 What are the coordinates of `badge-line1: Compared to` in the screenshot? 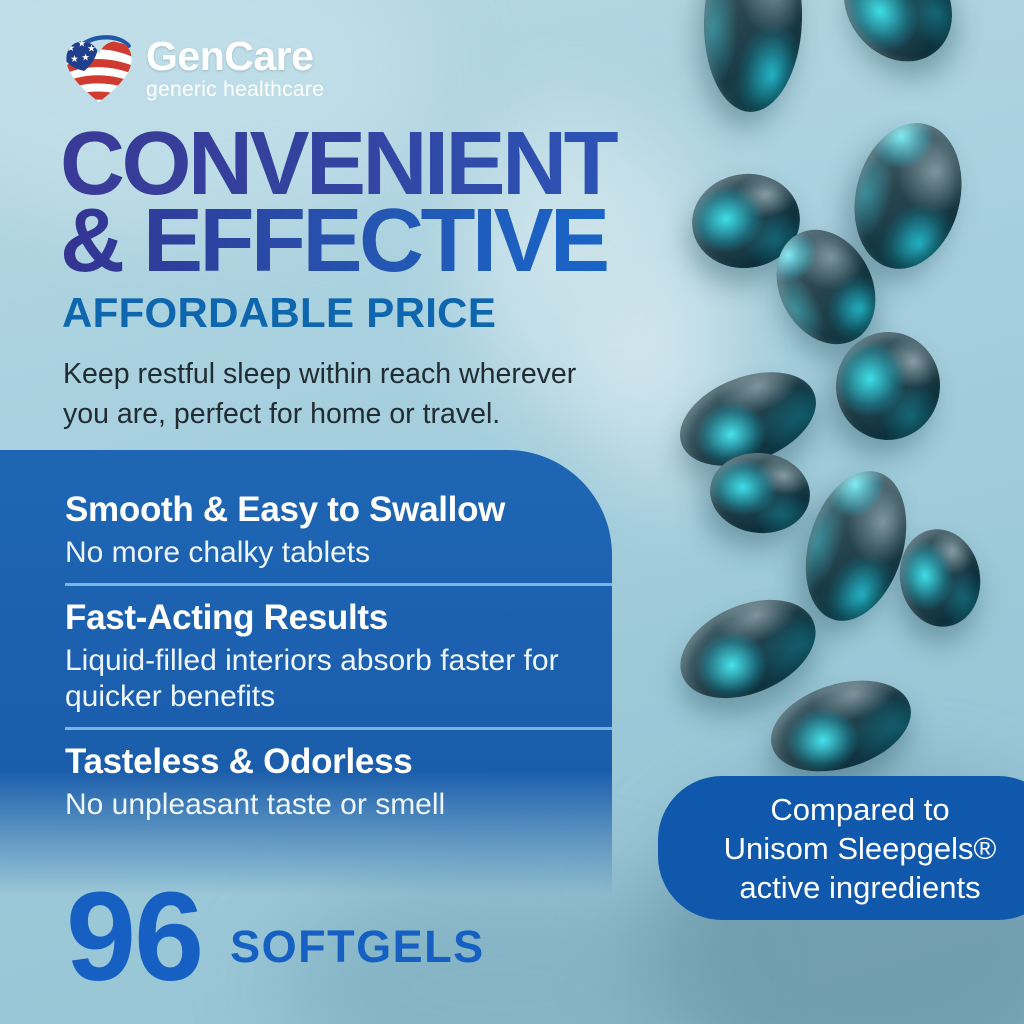 It's located at (860, 809).